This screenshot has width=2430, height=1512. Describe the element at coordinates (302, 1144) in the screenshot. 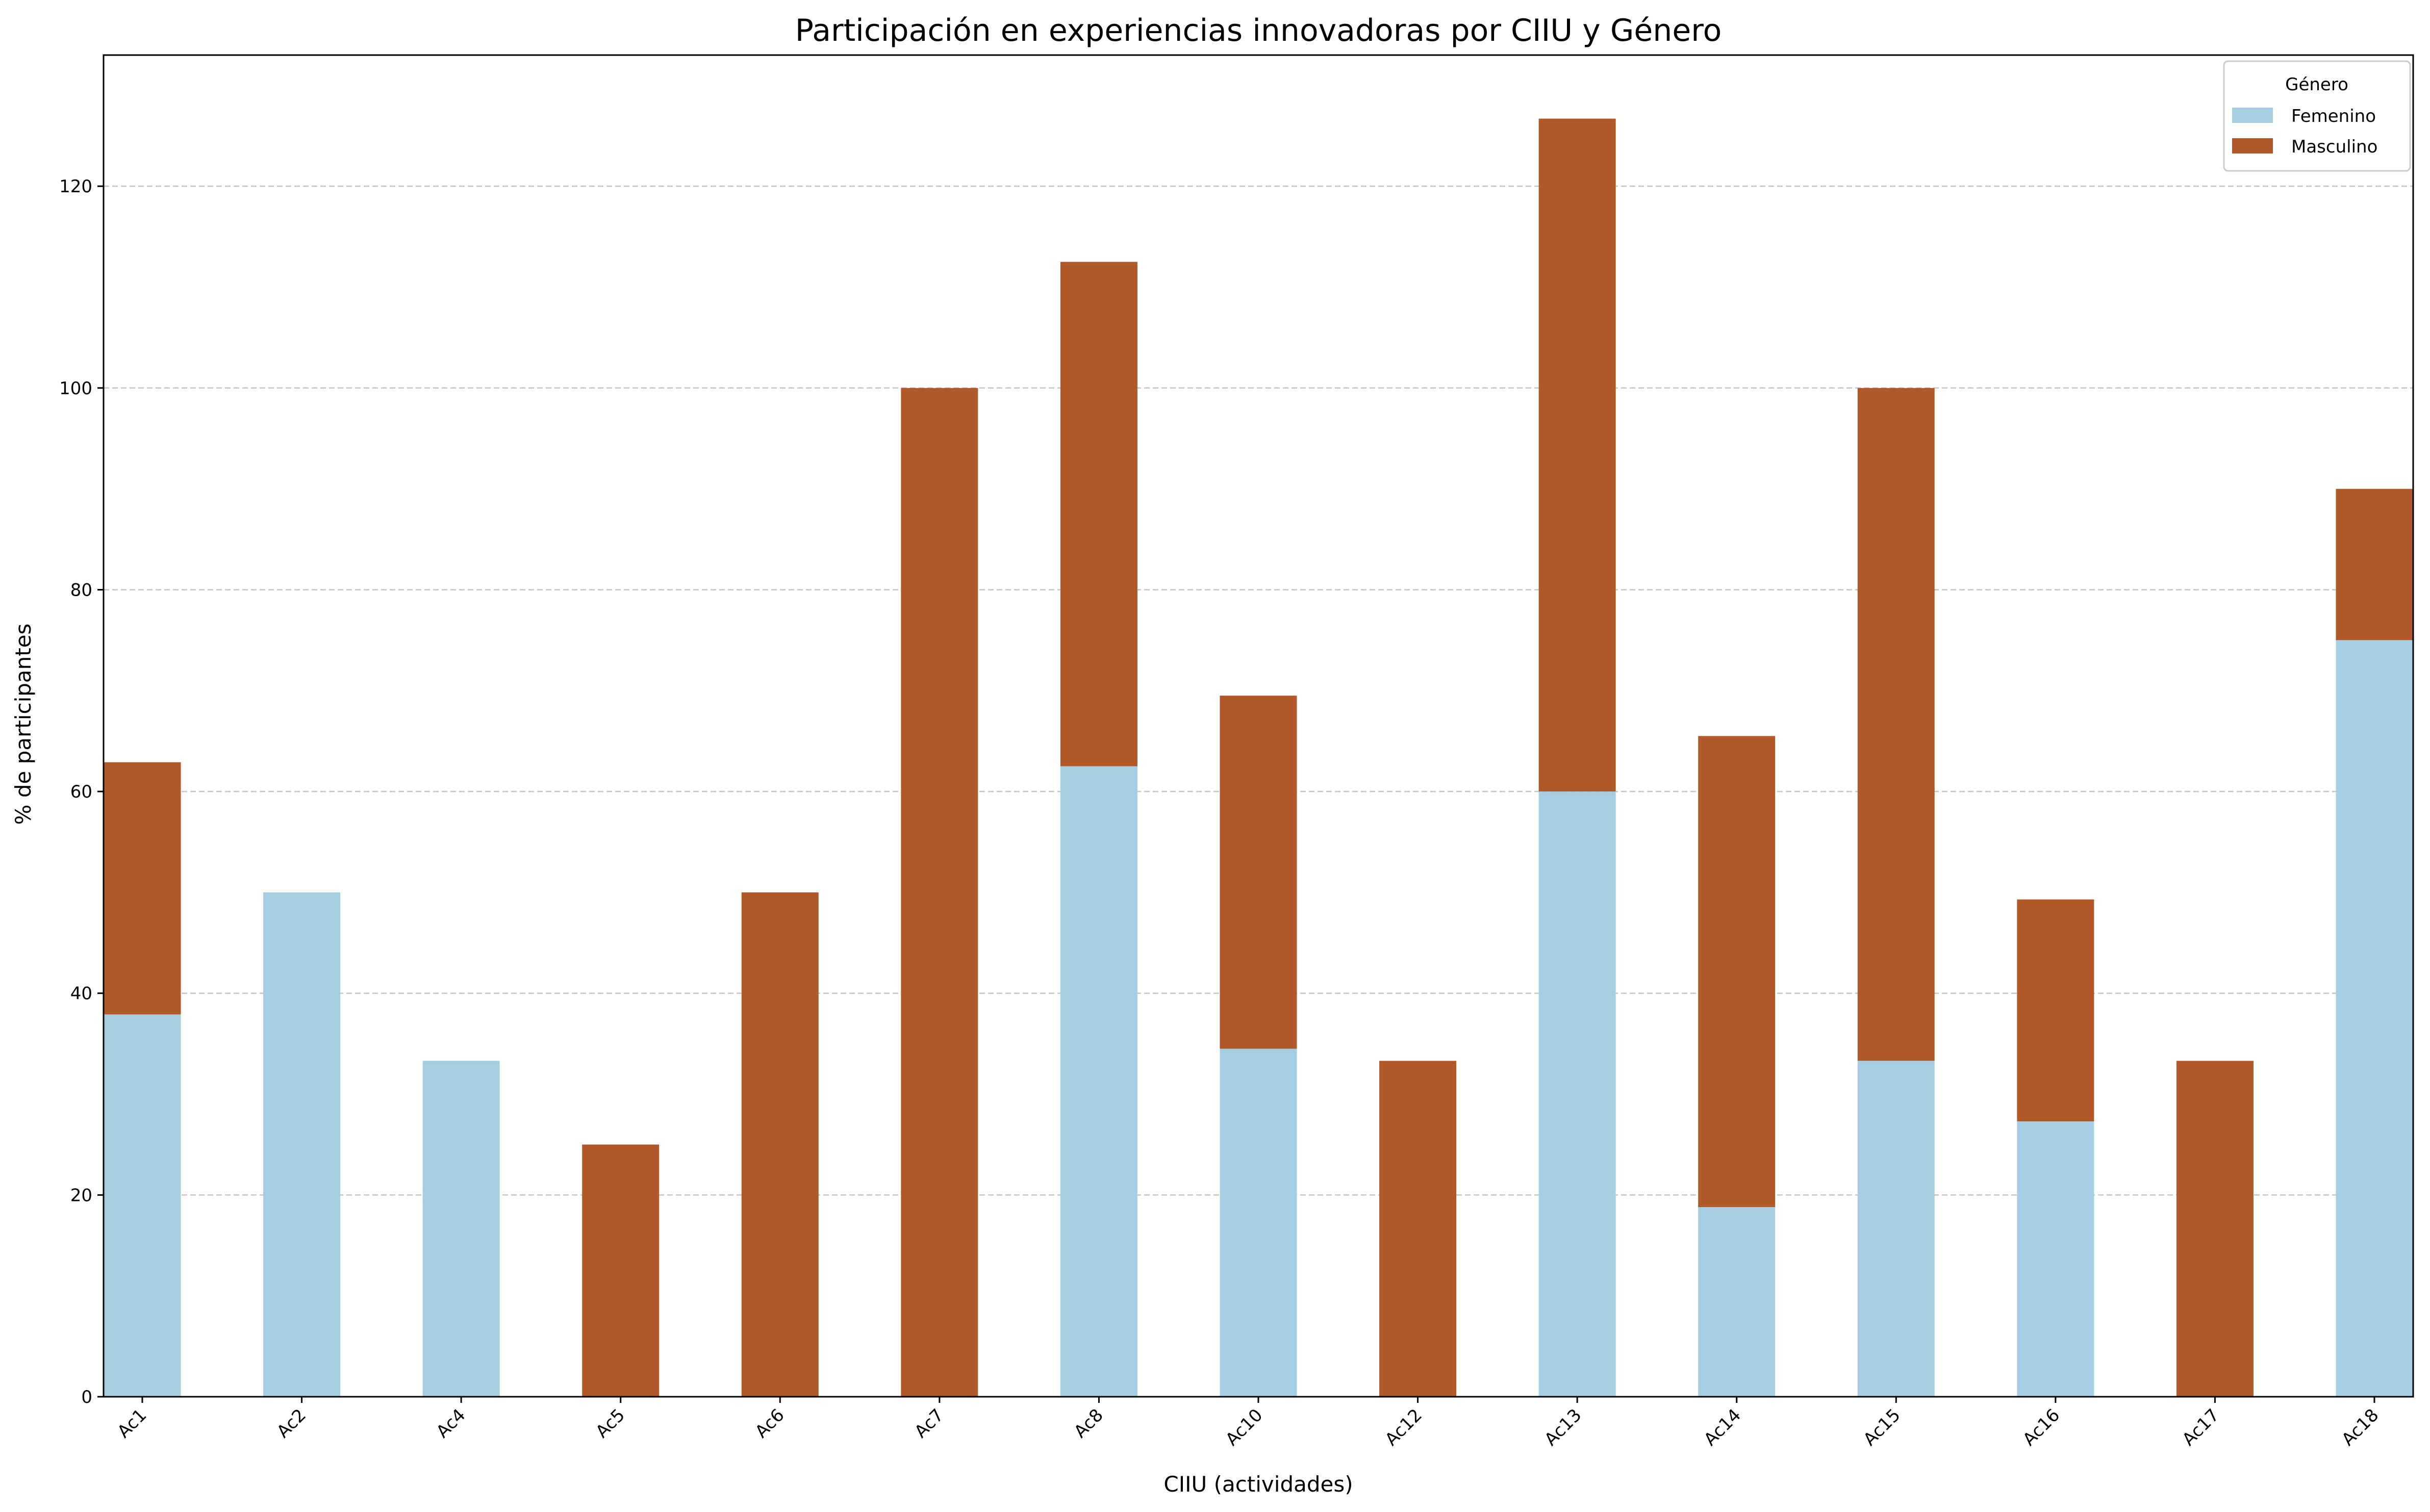

I see `bar-femenino-ac2` at that location.